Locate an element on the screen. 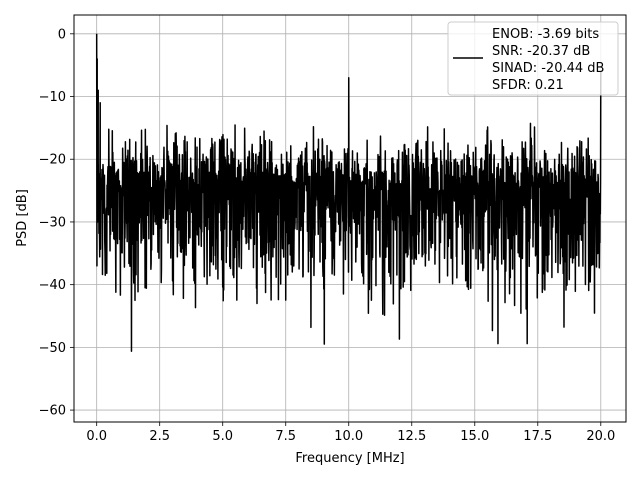 This screenshot has width=640, height=480. y-tick-label: −50 is located at coordinates (52, 348).